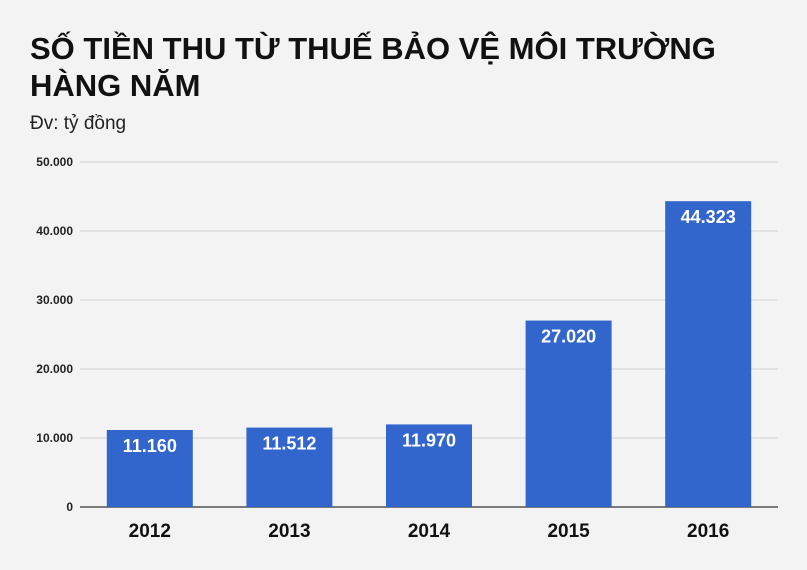 The width and height of the screenshot is (807, 570). I want to click on y-tick-label: 30.000, so click(54, 300).